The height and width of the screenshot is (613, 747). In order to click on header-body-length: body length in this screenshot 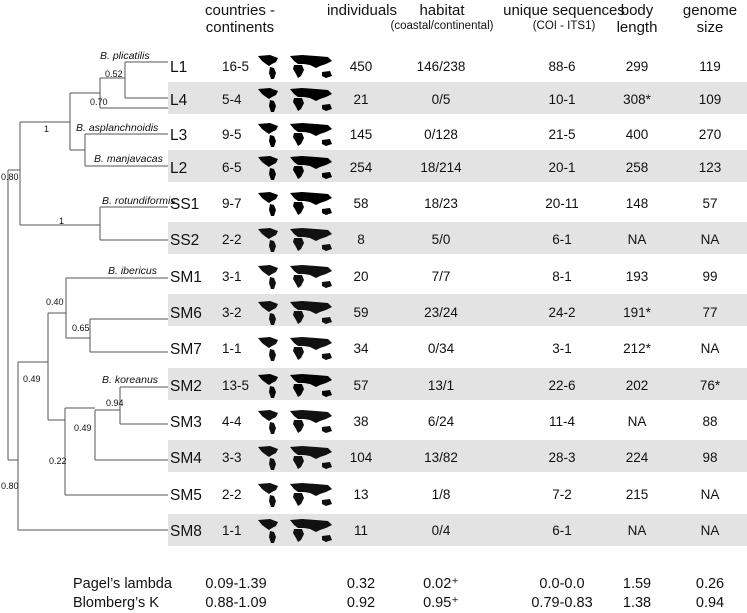, I will do `click(637, 19)`.